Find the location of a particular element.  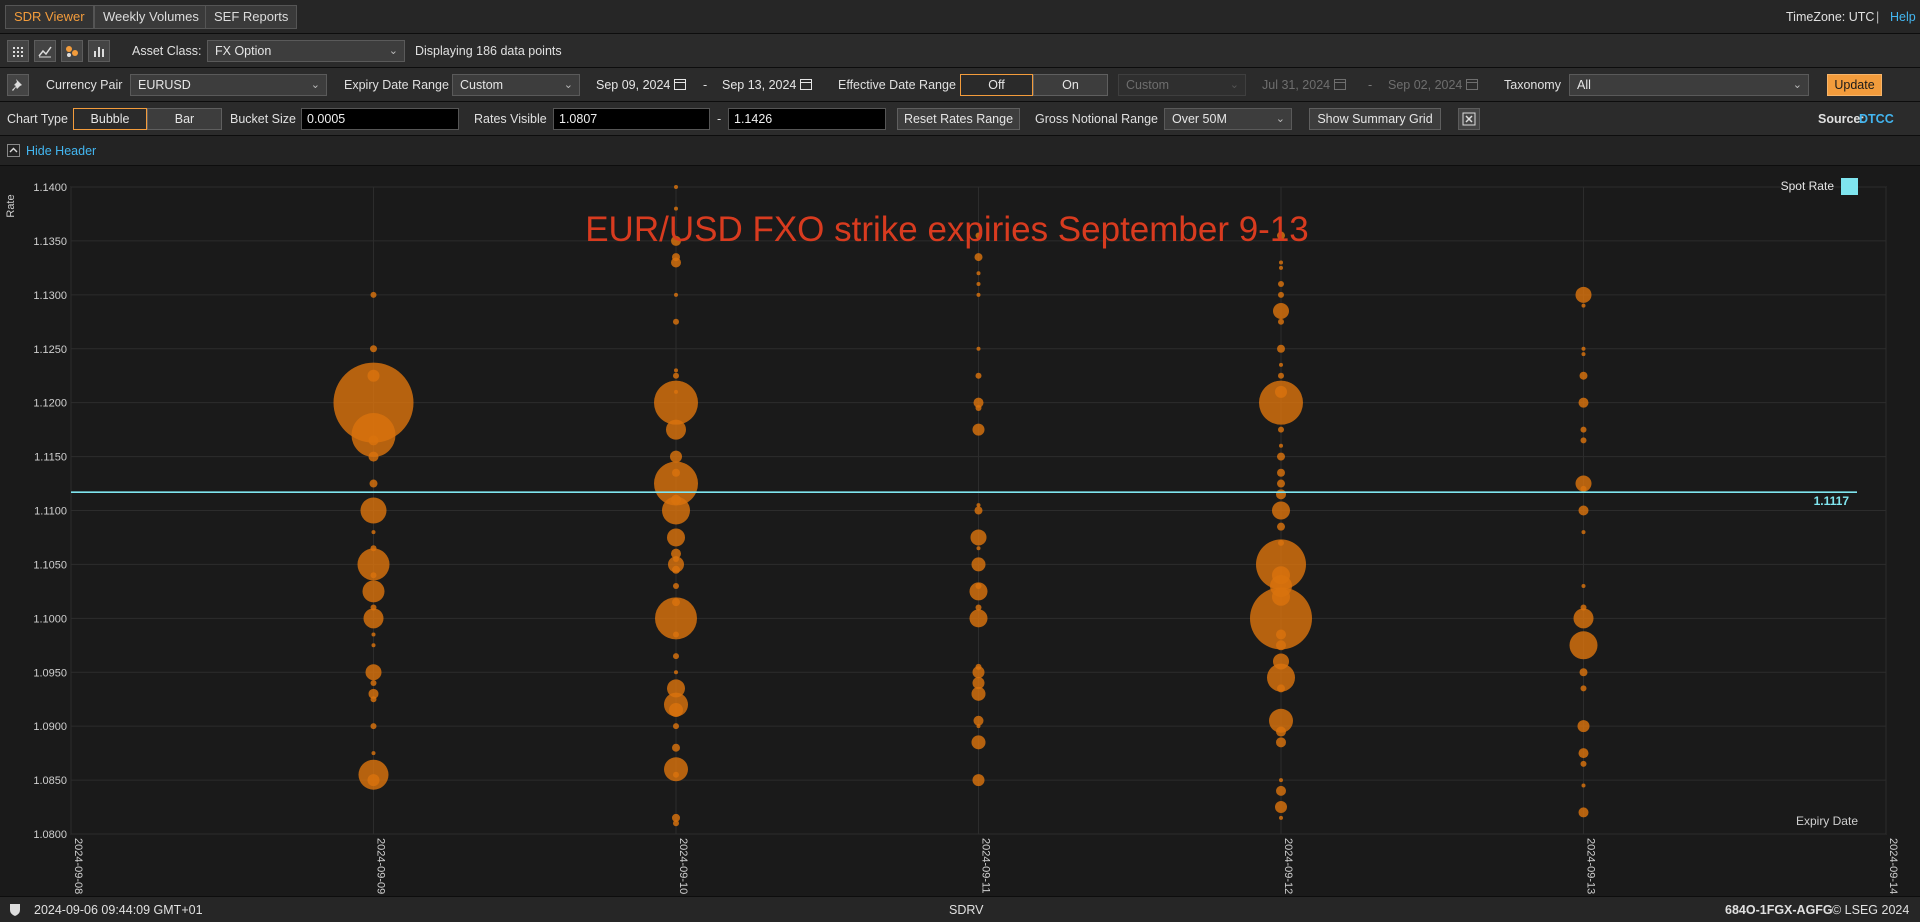

bubble-chart-icon is located at coordinates (72, 51).